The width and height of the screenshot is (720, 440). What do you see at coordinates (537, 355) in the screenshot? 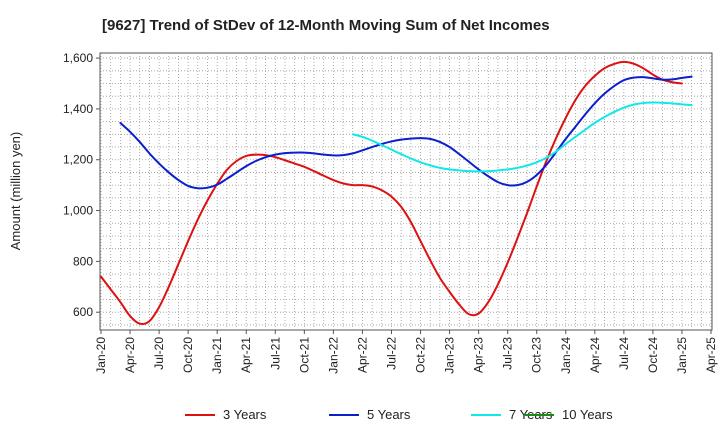
I see `x-tick-label: Oct-23` at bounding box center [537, 355].